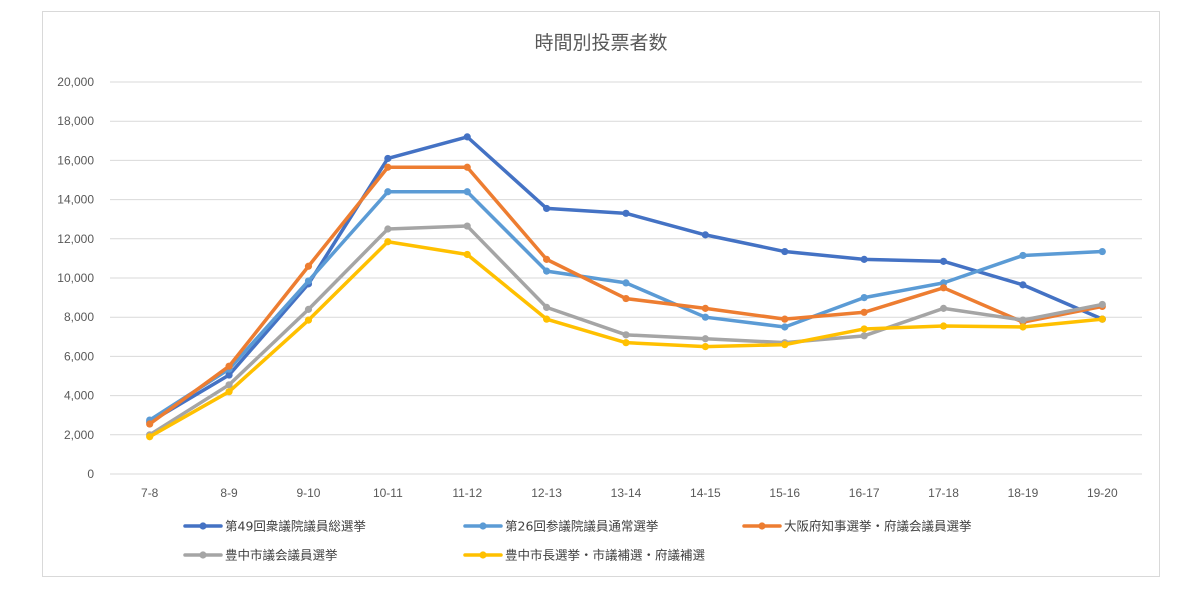  Describe the element at coordinates (295, 526) in the screenshot. I see `legend-label: 第49回衆議院議員総選挙` at that location.